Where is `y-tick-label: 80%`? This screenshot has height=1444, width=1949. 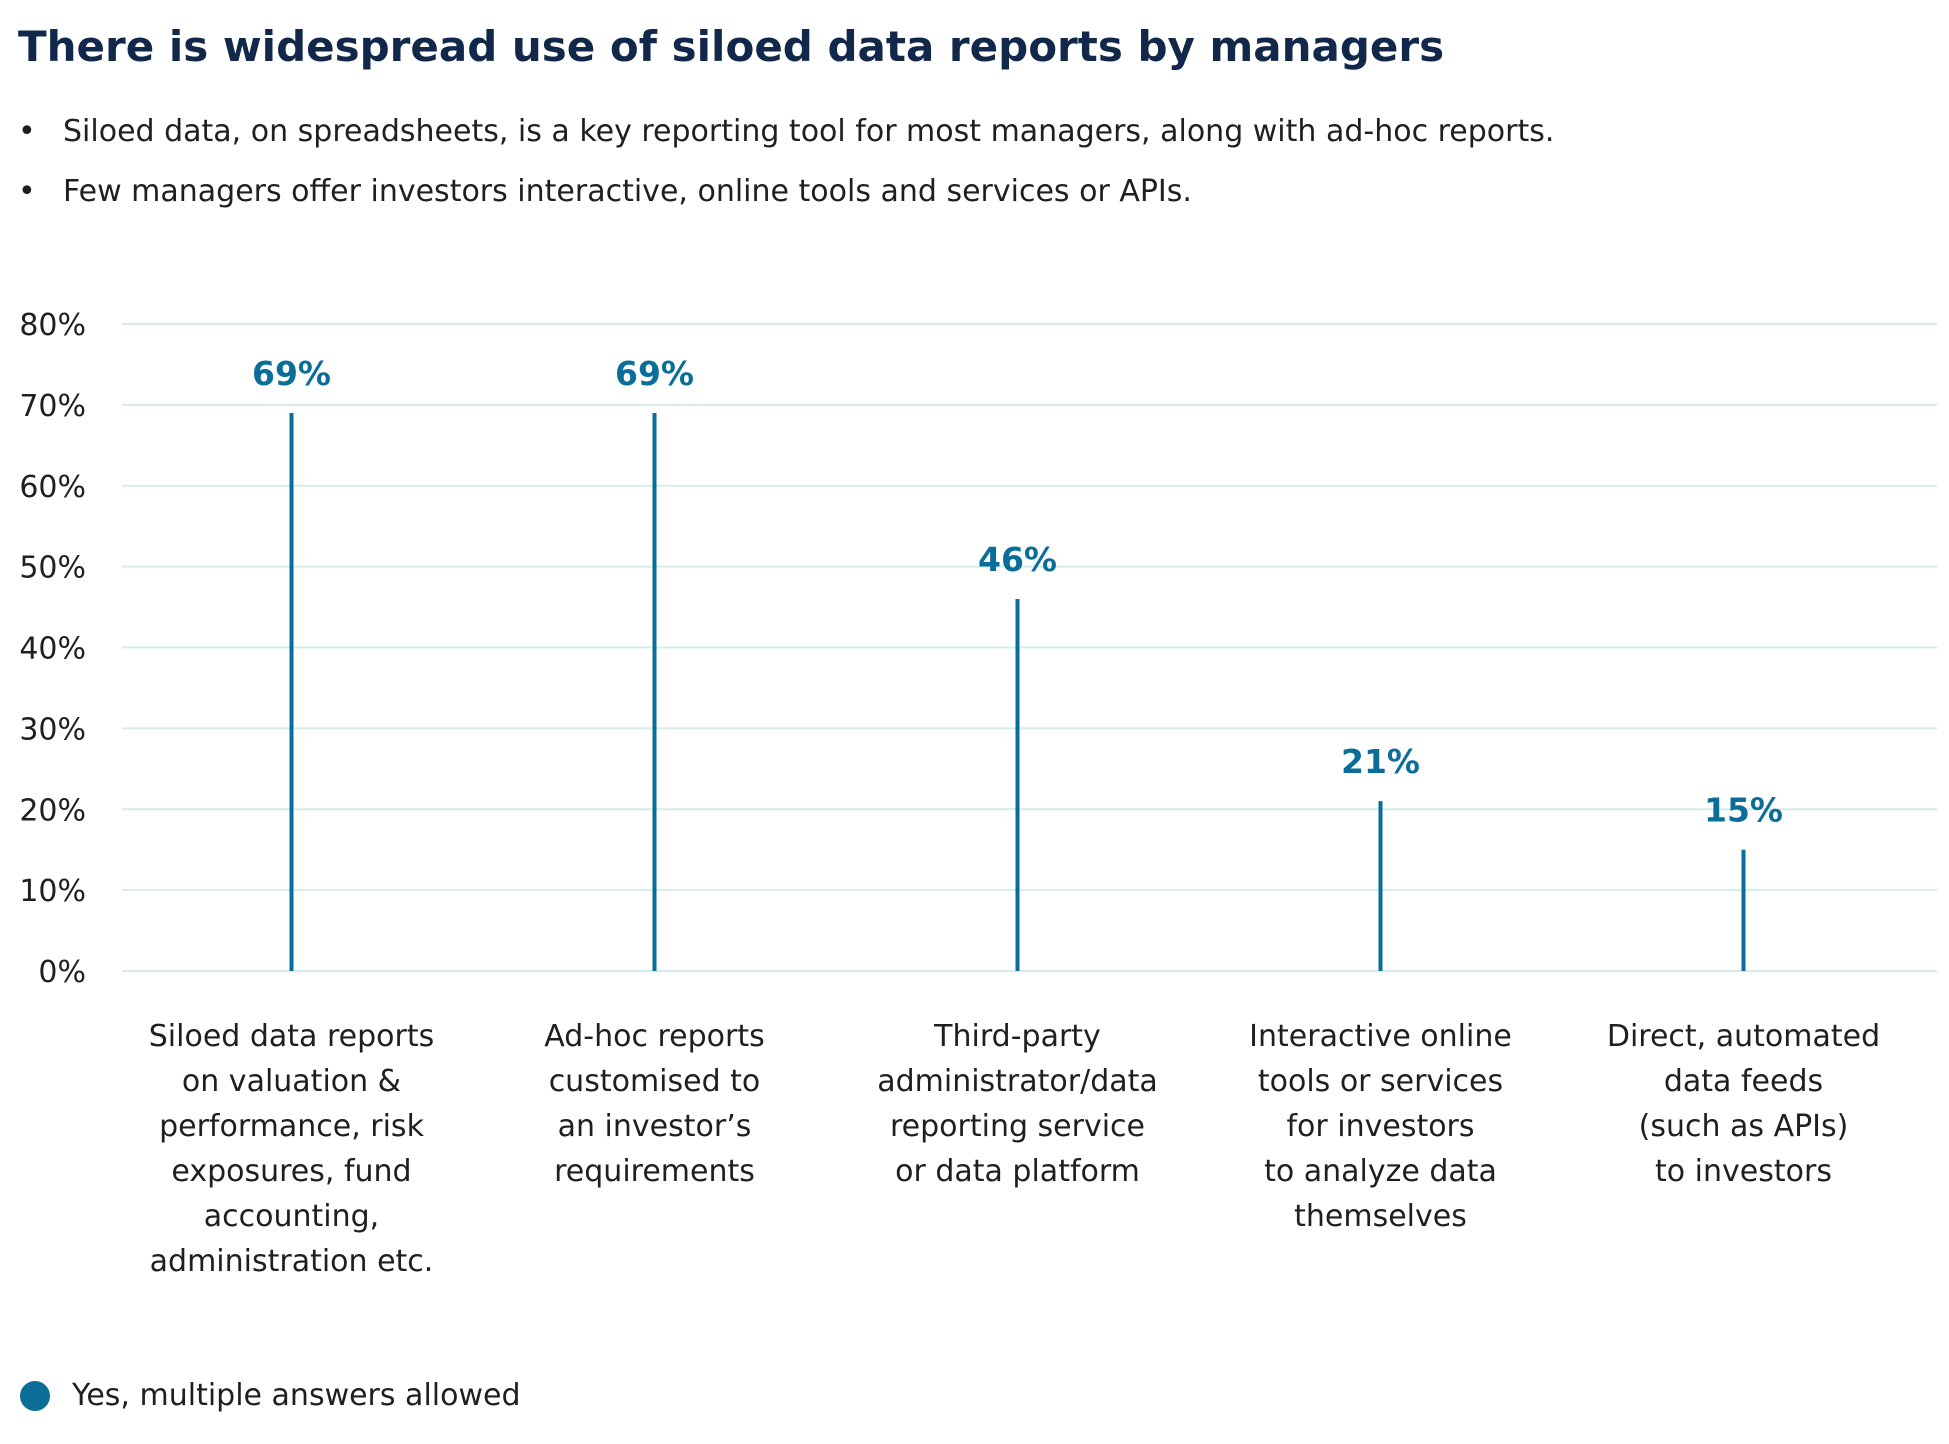 y-tick-label: 80% is located at coordinates (52, 325).